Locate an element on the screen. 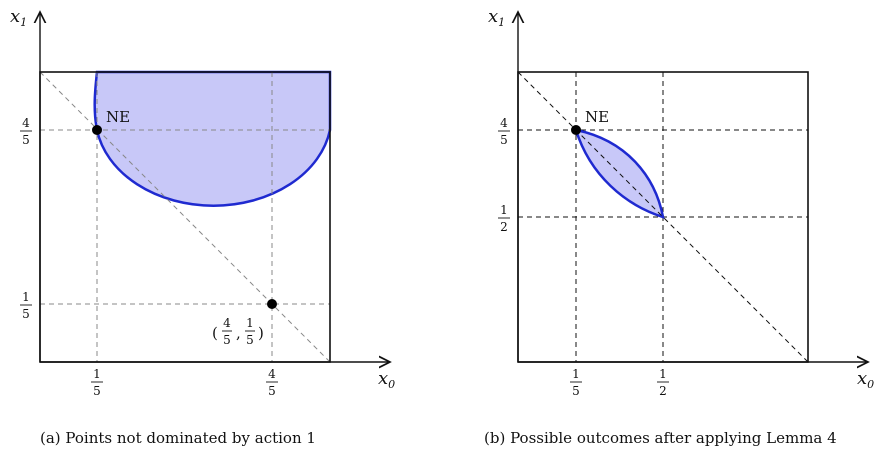  point-four-fifths-one-fifth is located at coordinates (272, 304).